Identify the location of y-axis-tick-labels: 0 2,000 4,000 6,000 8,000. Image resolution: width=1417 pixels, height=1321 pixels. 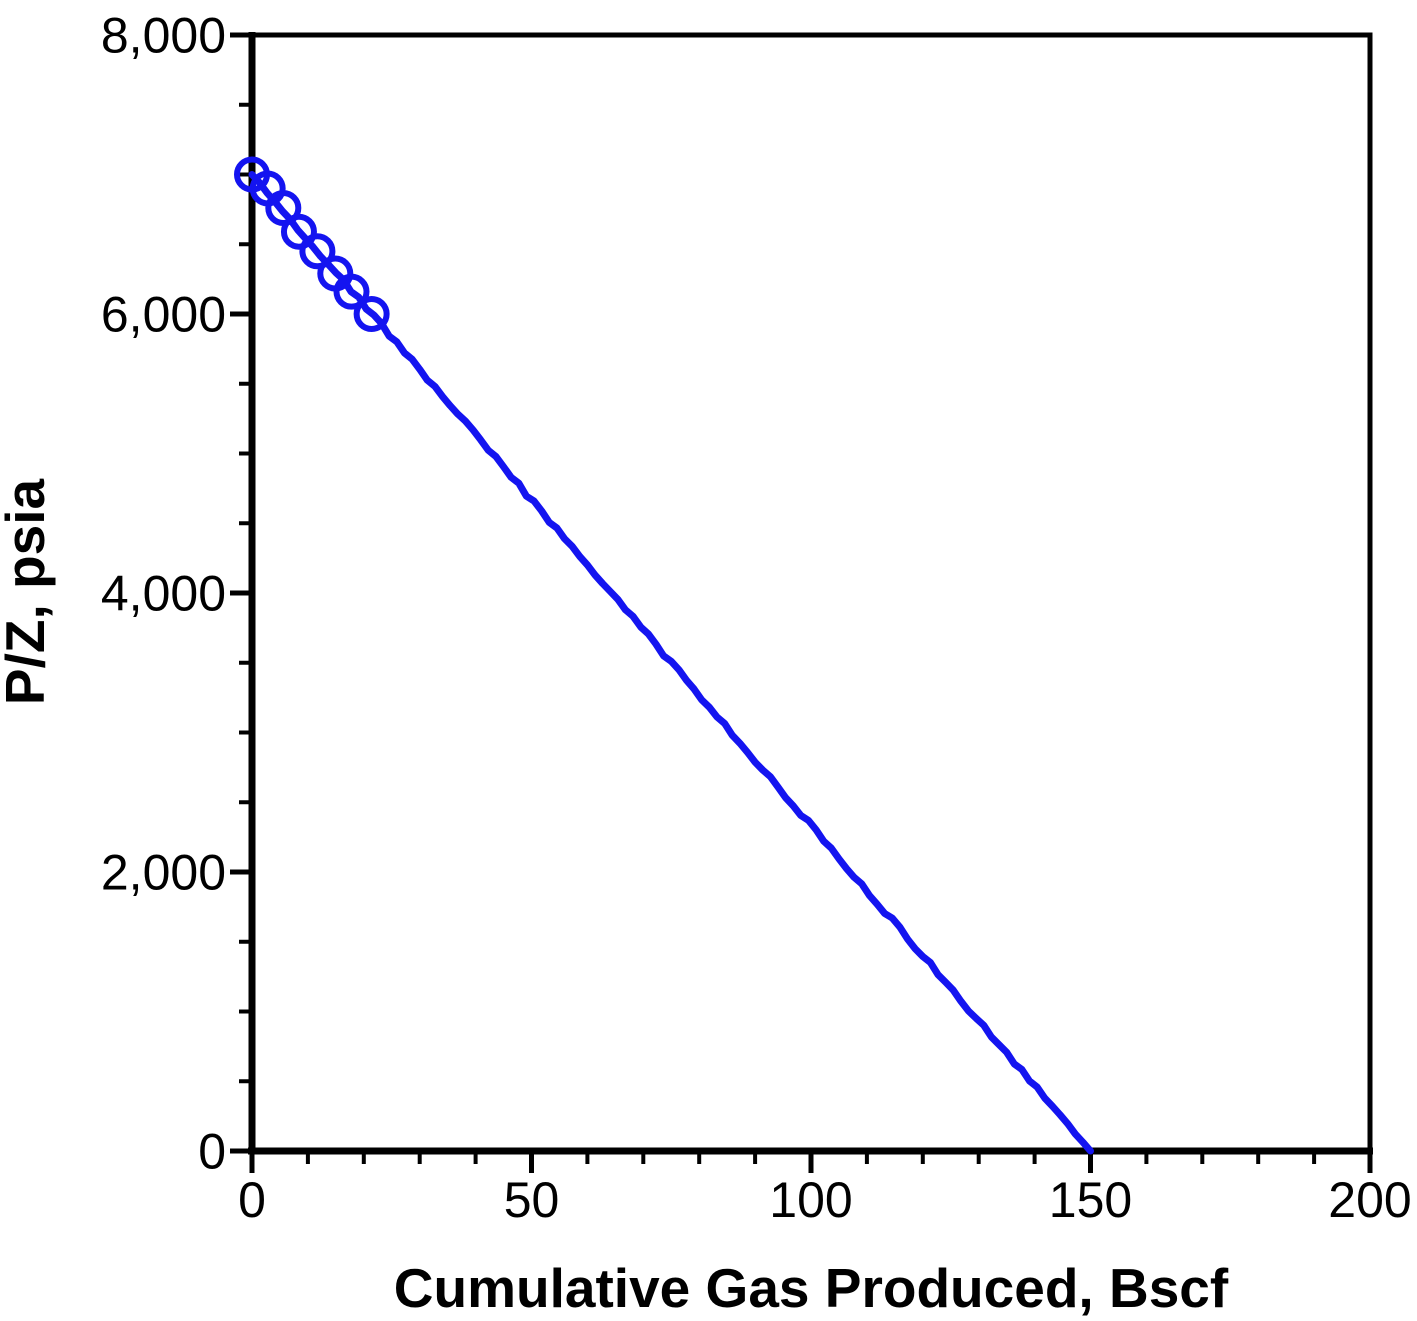
(163, 594).